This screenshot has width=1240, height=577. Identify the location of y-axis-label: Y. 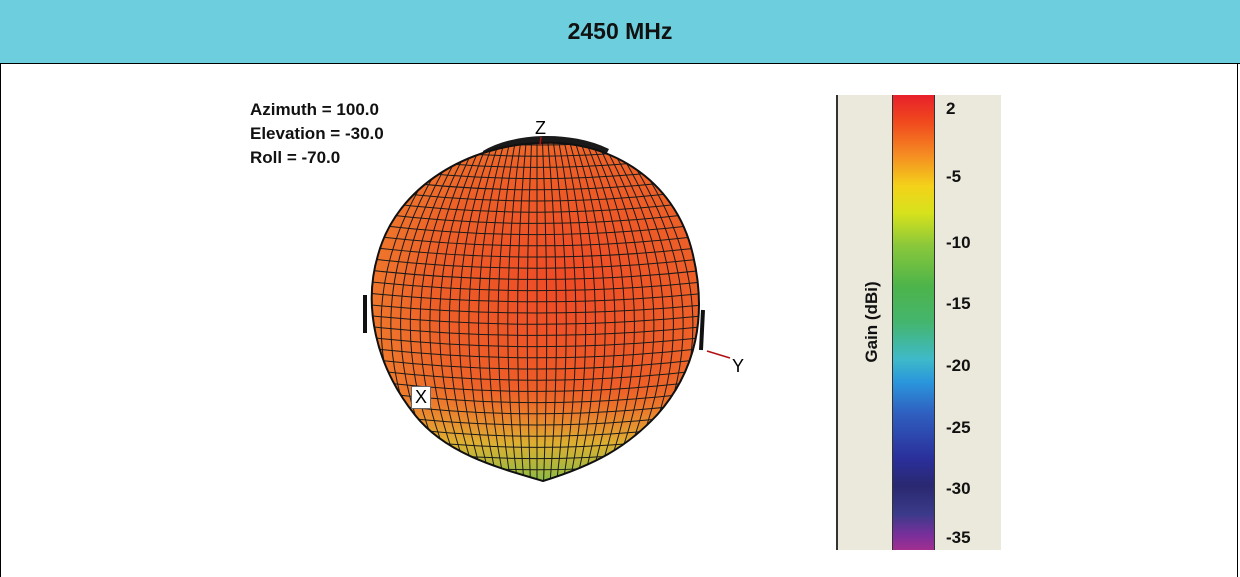
(738, 366).